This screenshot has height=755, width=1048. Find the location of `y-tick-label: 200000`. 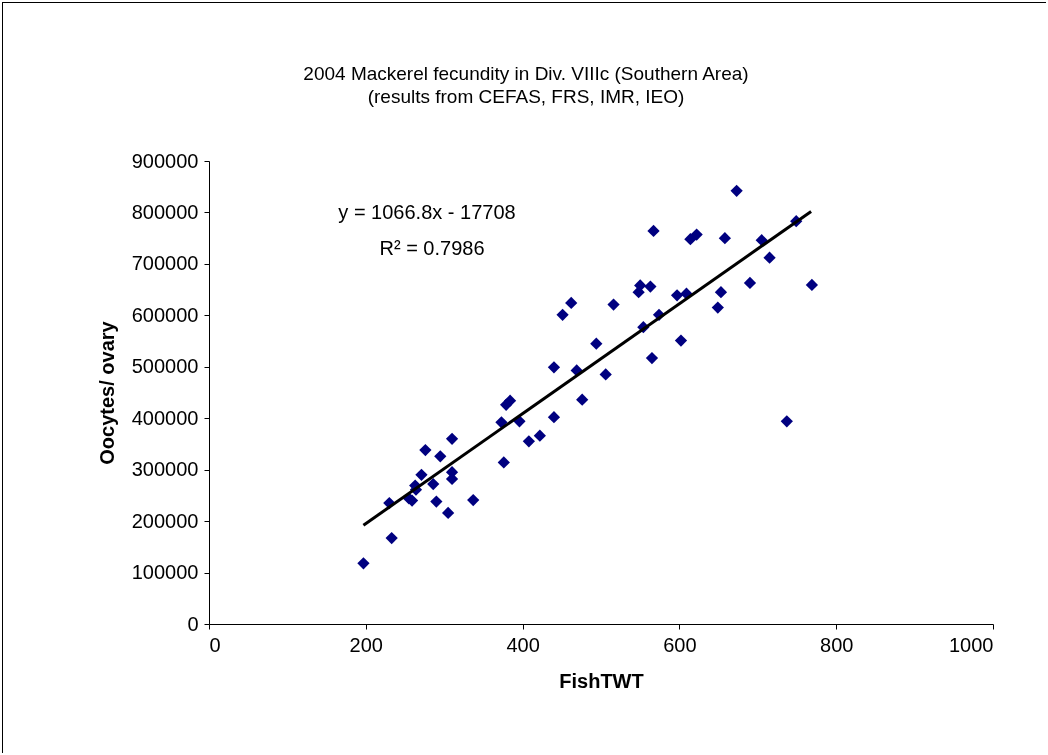

y-tick-label: 200000 is located at coordinates (165, 520).